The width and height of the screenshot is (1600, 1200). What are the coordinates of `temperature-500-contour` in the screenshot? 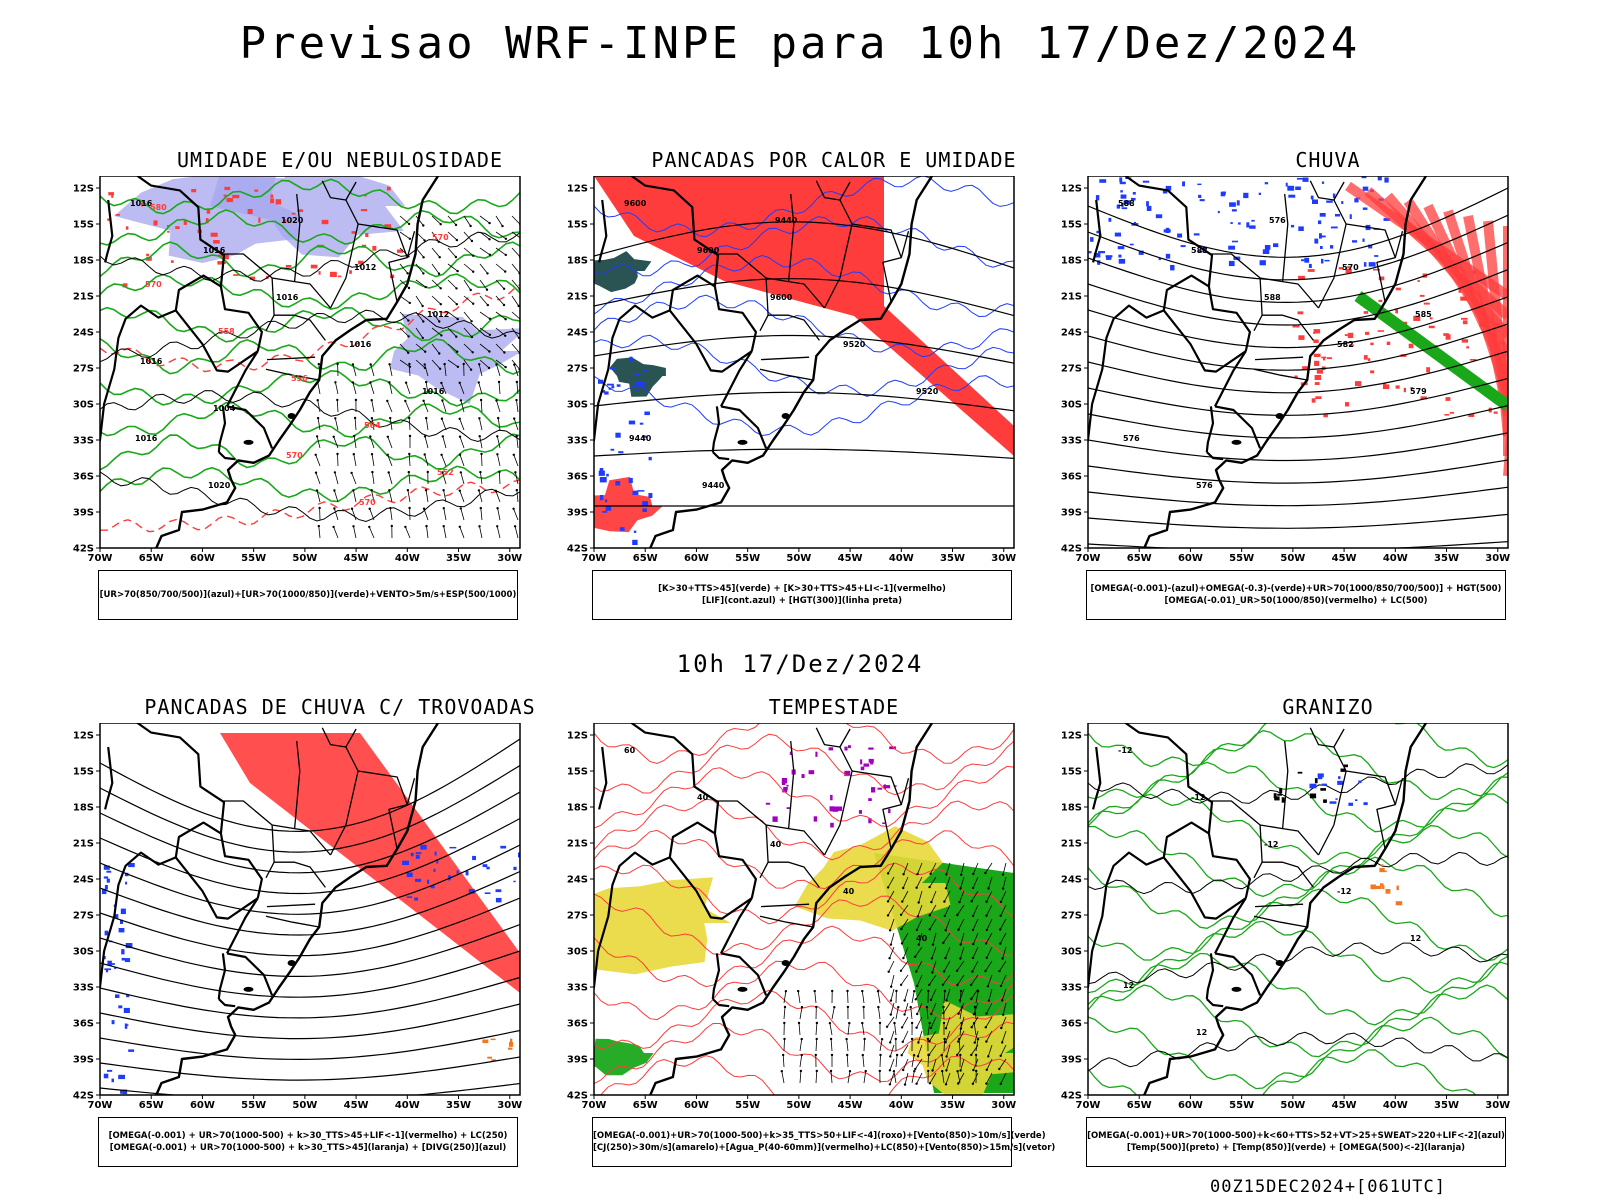 It's located at (1298, 1051).